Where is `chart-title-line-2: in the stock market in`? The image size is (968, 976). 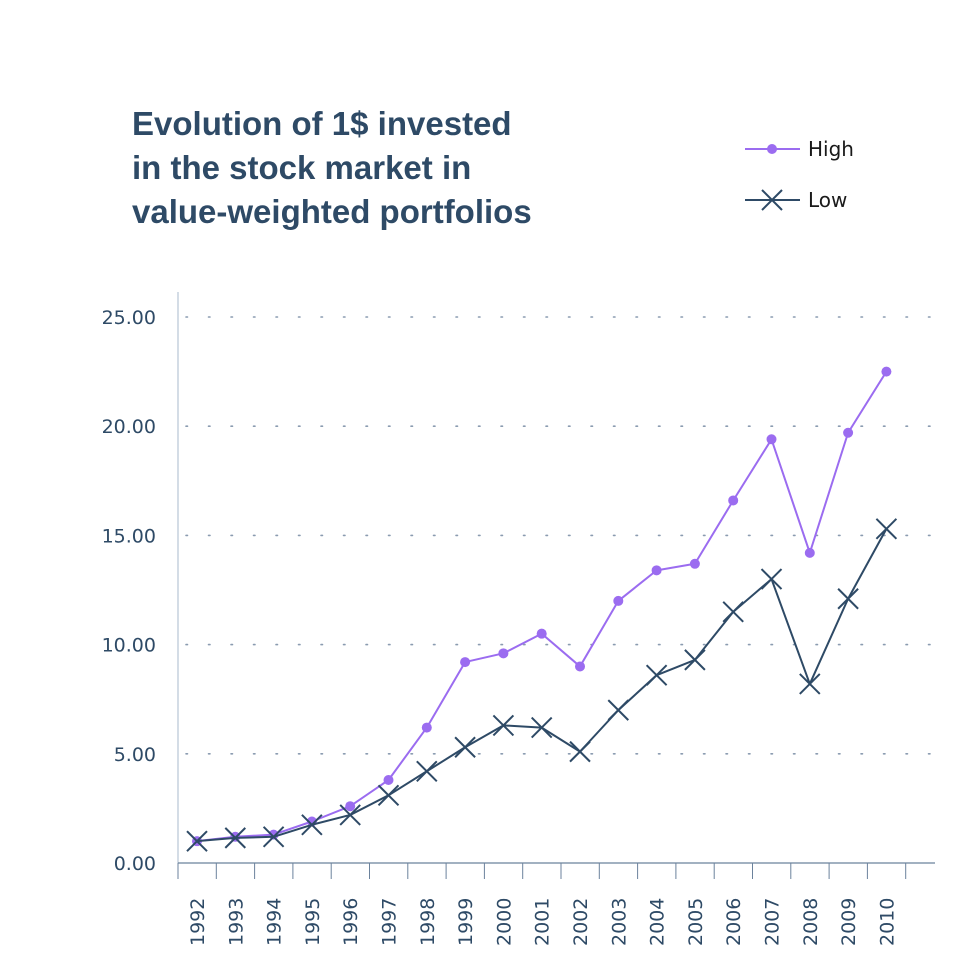 chart-title-line-2: in the stock market in is located at coordinates (302, 167).